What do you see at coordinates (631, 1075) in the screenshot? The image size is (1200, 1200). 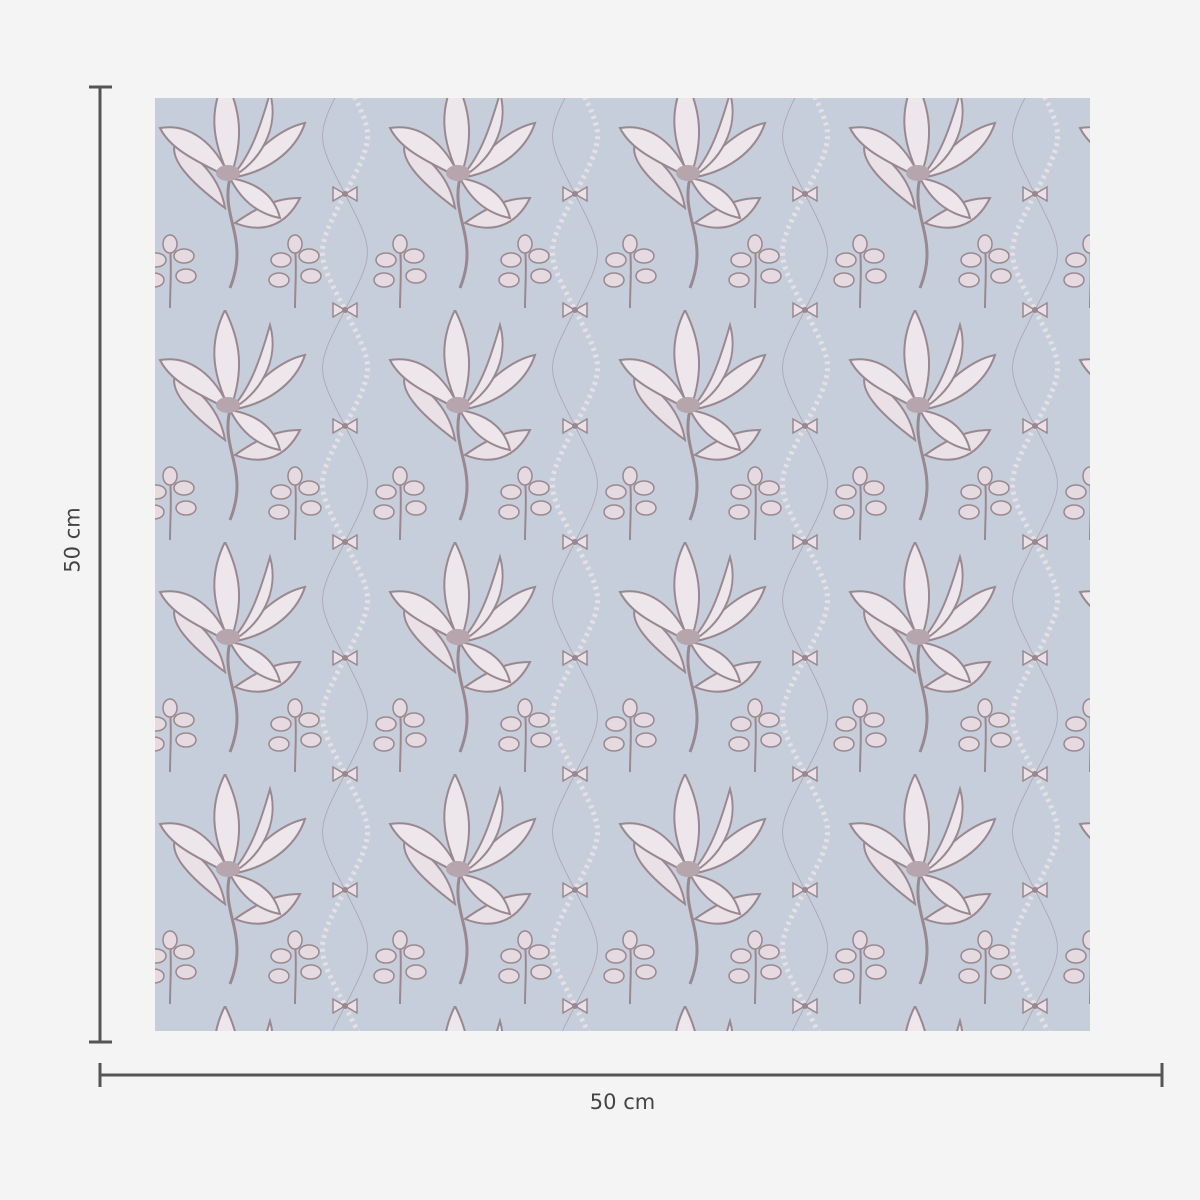 I see `width-dimension-line` at bounding box center [631, 1075].